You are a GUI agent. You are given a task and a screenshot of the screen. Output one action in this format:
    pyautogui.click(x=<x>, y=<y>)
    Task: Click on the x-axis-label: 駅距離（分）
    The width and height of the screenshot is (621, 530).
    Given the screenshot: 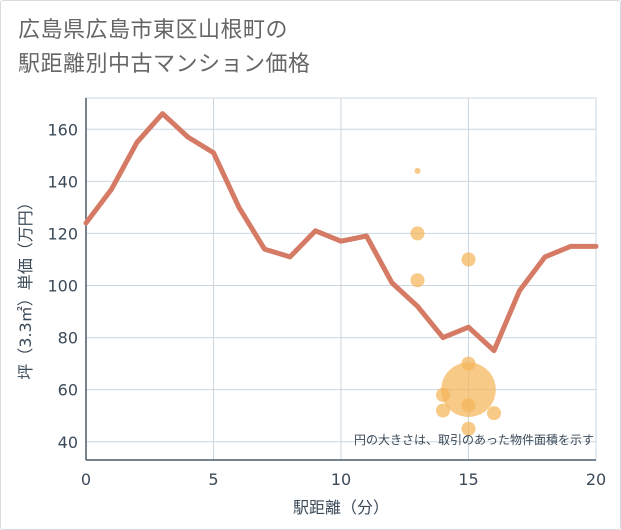 What is the action you would take?
    pyautogui.click(x=341, y=507)
    